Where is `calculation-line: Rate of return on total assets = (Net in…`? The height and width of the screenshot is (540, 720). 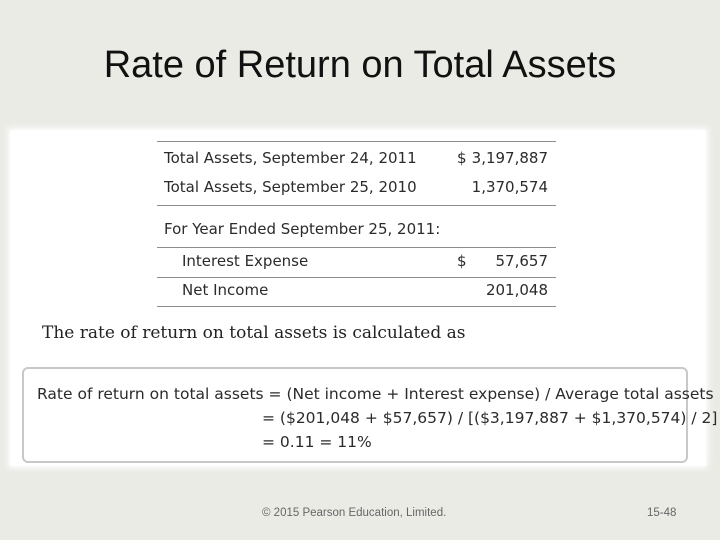
calculation-line: Rate of return on total assets = (Net in… is located at coordinates (375, 394).